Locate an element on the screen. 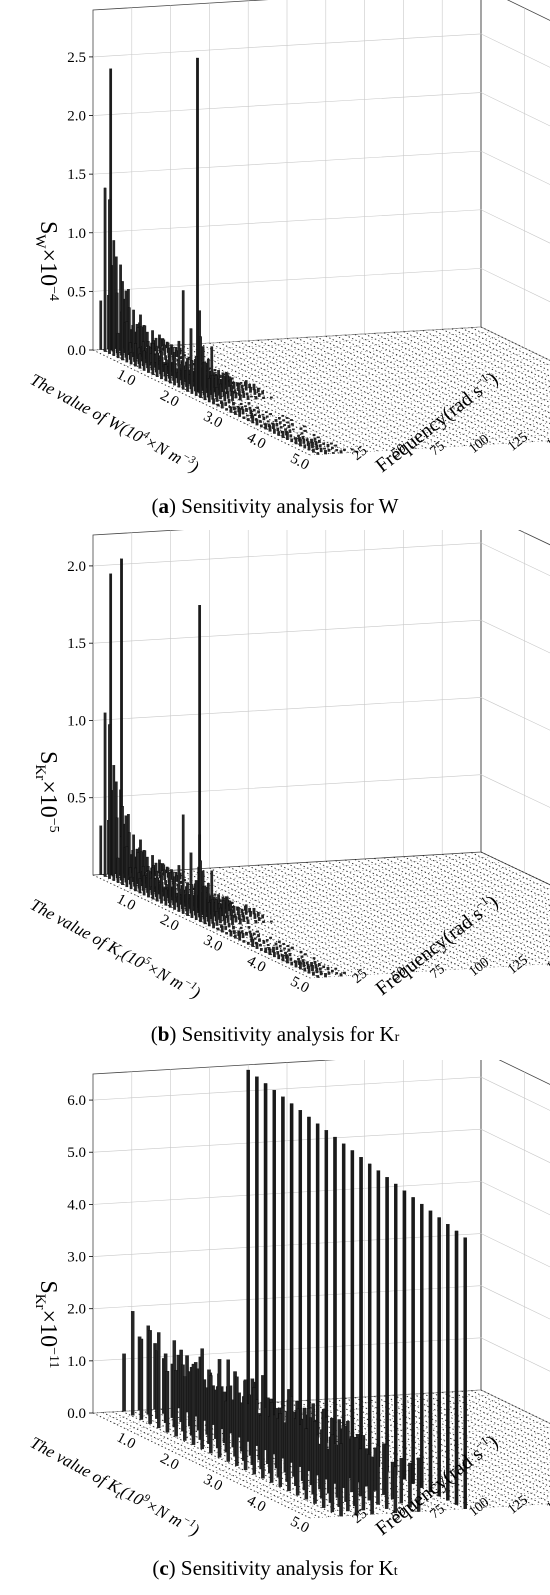 Image resolution: width=550 pixels, height=1595 pixels. z-axis-title: SKr×10−11 is located at coordinates (46, 1324).